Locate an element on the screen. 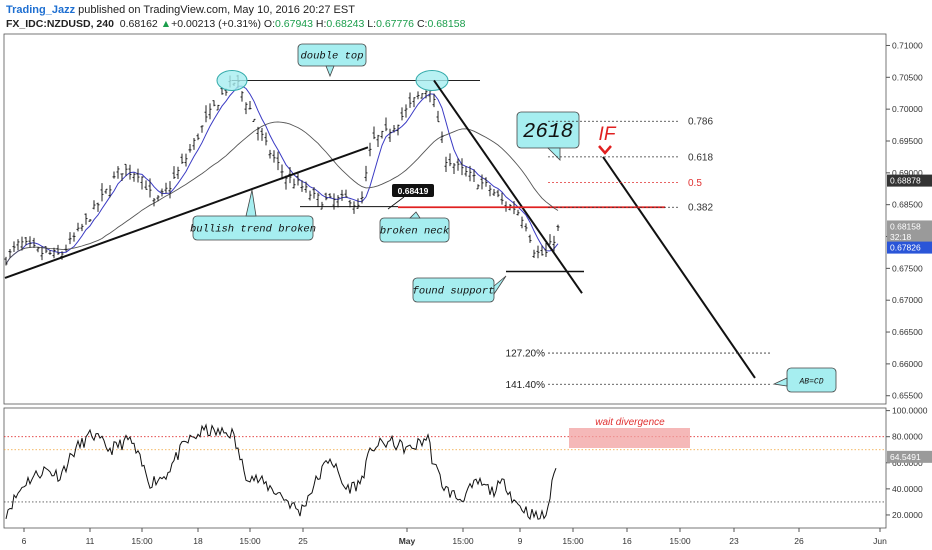 The height and width of the screenshot is (550, 932). big-number-label: 2618 is located at coordinates (548, 132).